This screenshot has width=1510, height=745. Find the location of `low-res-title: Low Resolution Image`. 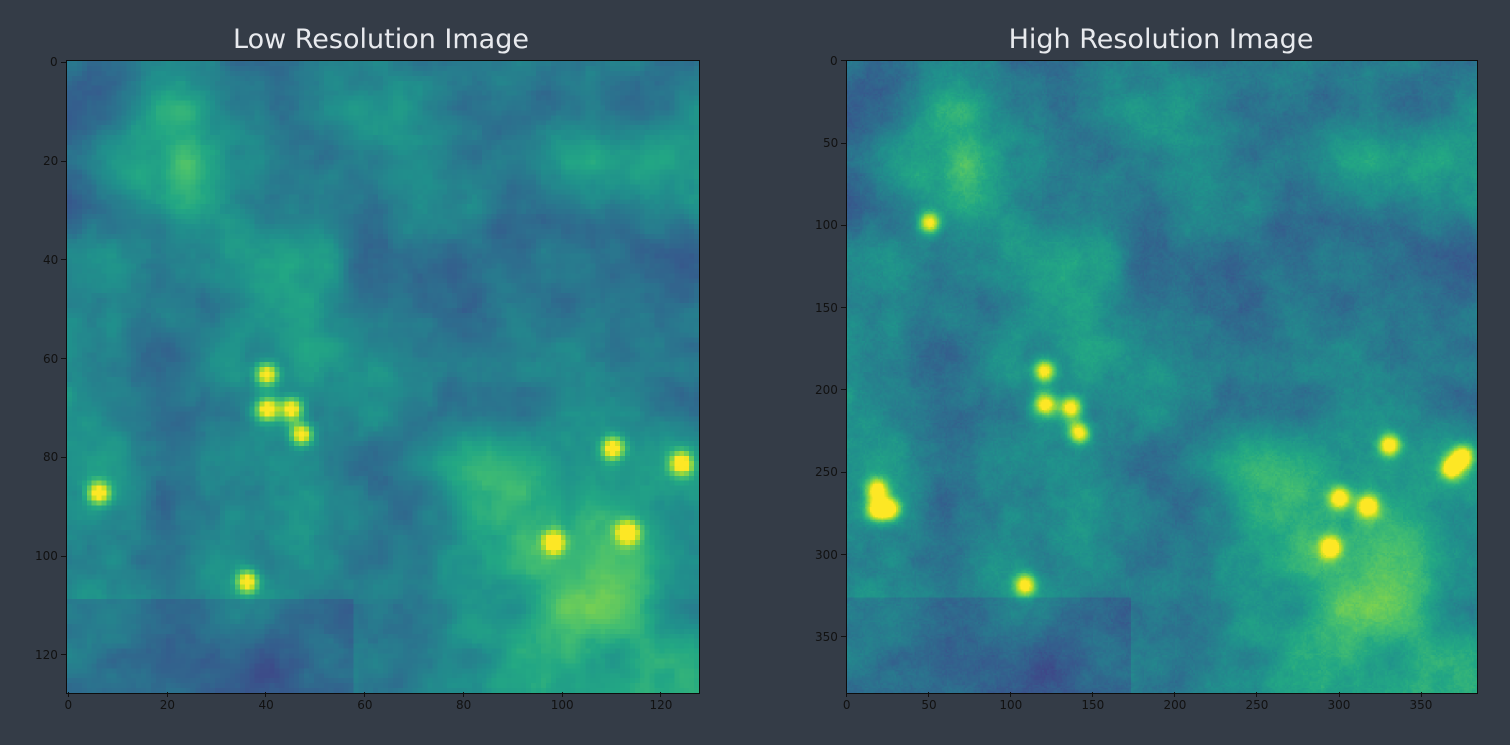

low-res-title: Low Resolution Image is located at coordinates (381, 39).